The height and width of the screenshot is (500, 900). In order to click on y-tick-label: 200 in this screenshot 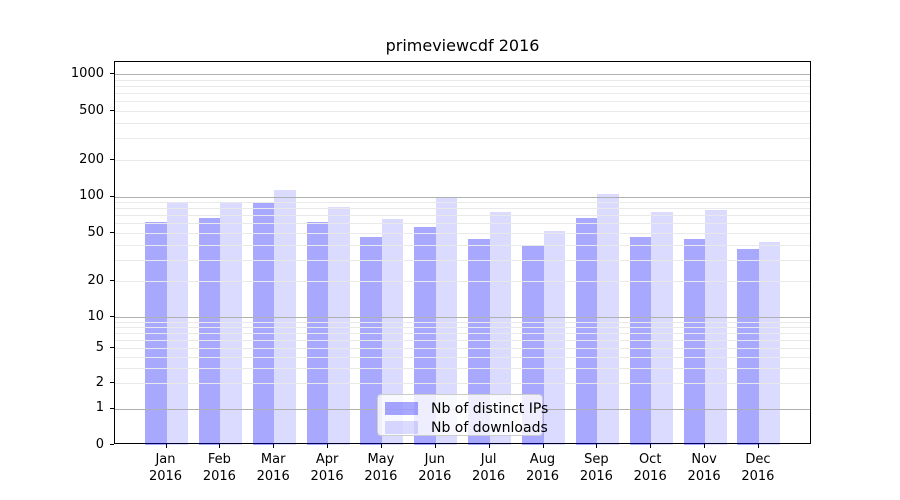, I will do `click(91, 159)`.